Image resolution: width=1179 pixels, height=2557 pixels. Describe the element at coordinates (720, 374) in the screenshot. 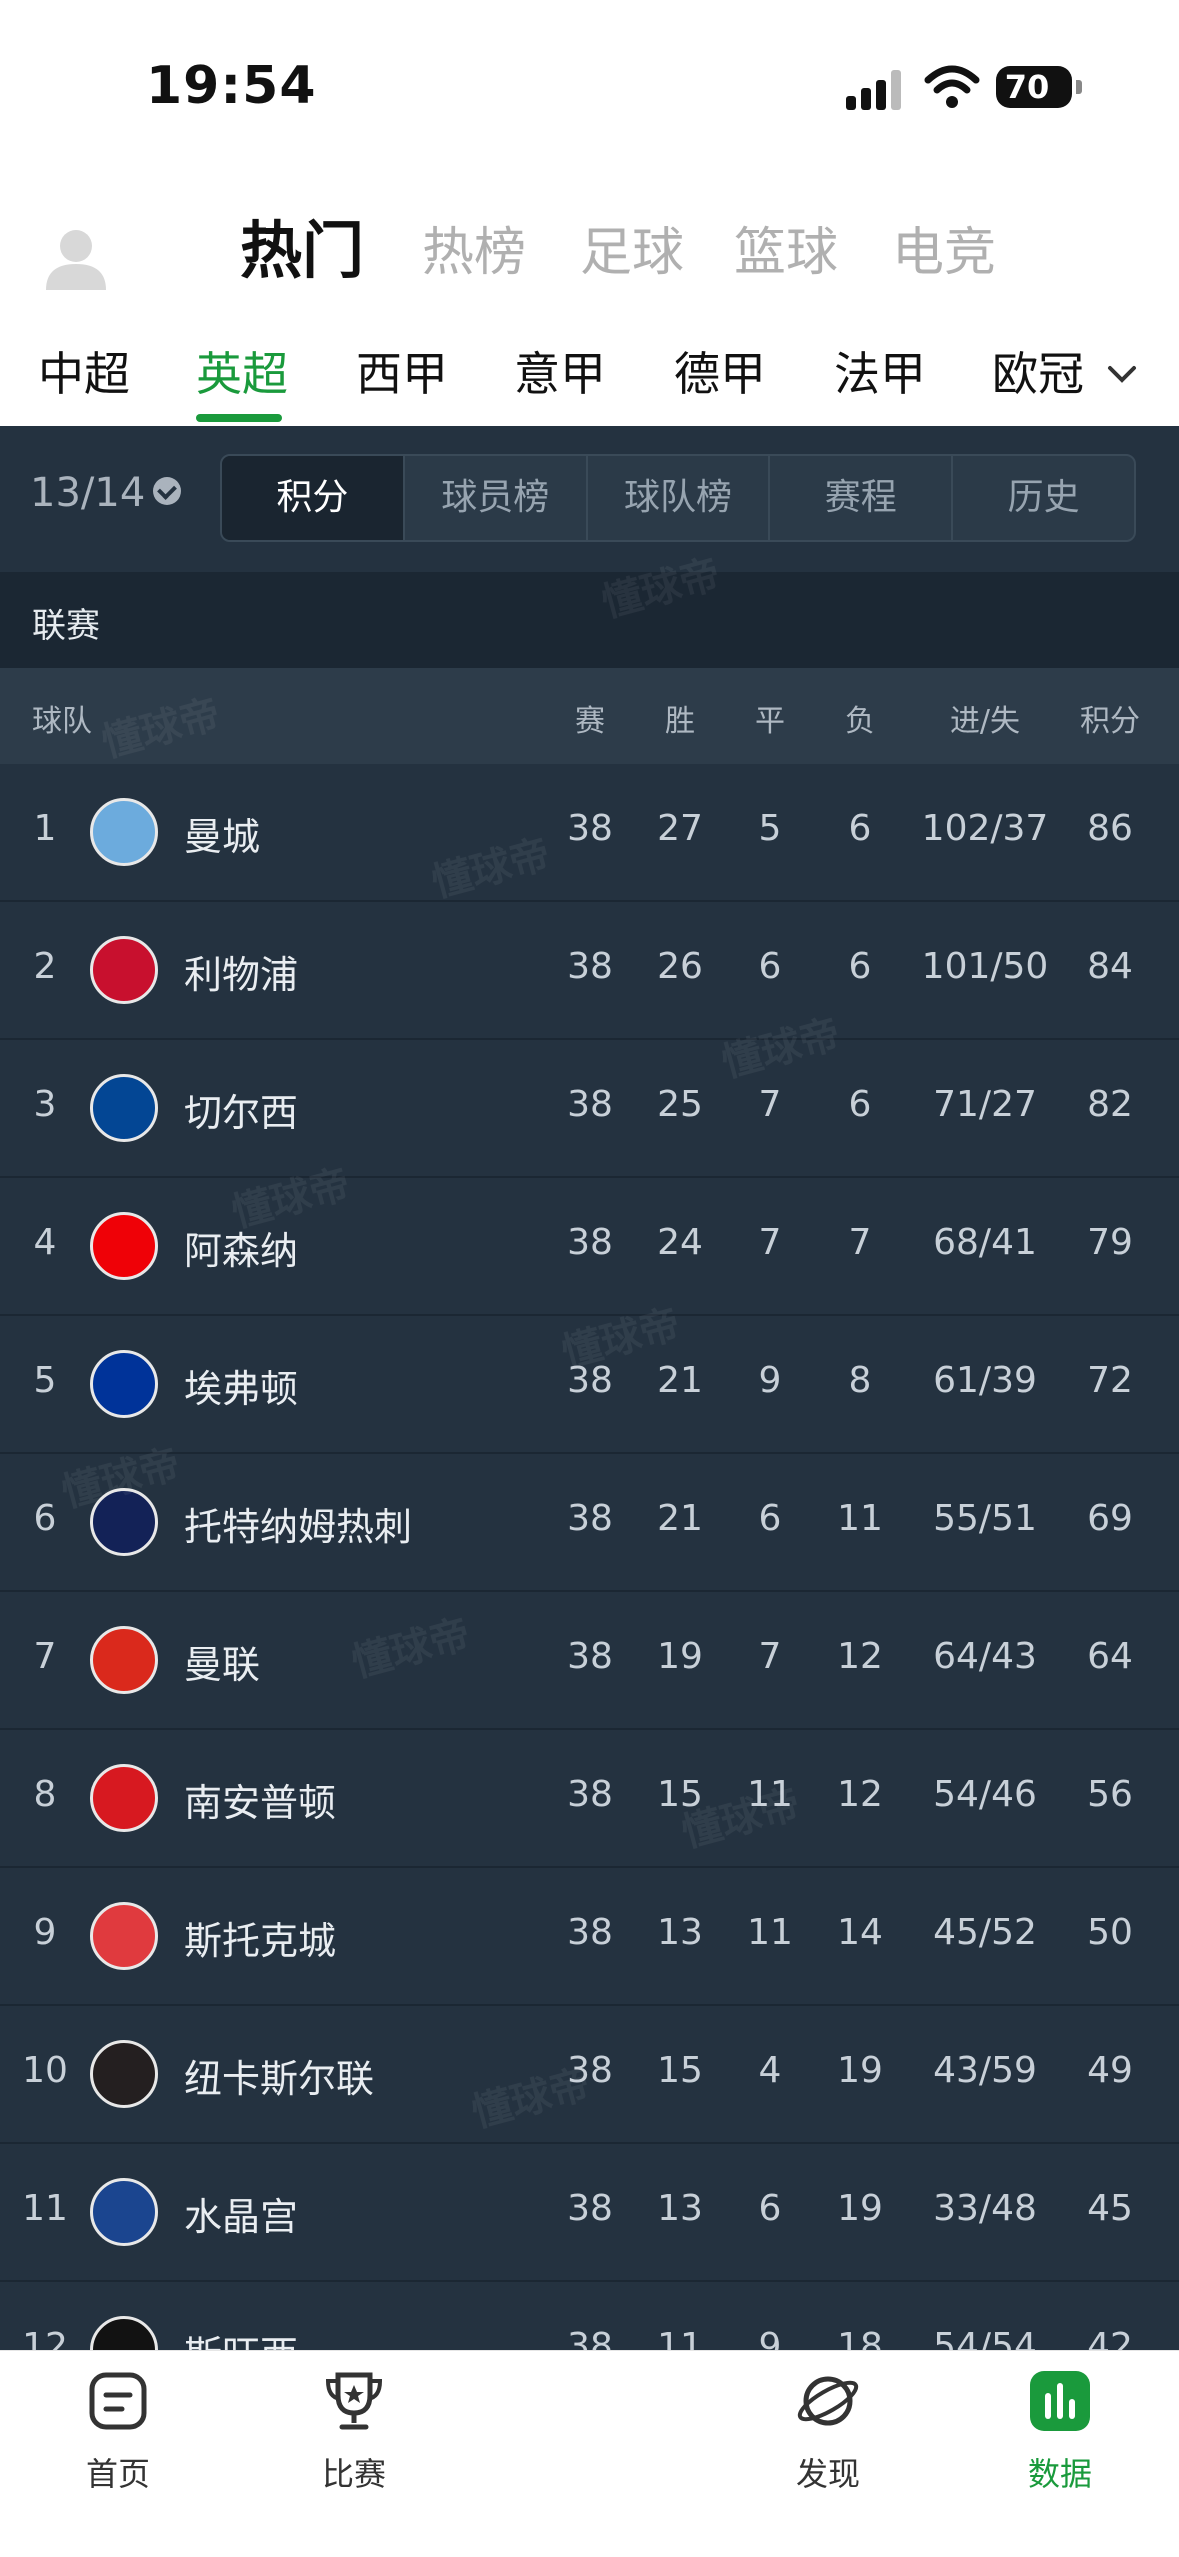

I see `league-tab-bundesliga: 德甲` at that location.